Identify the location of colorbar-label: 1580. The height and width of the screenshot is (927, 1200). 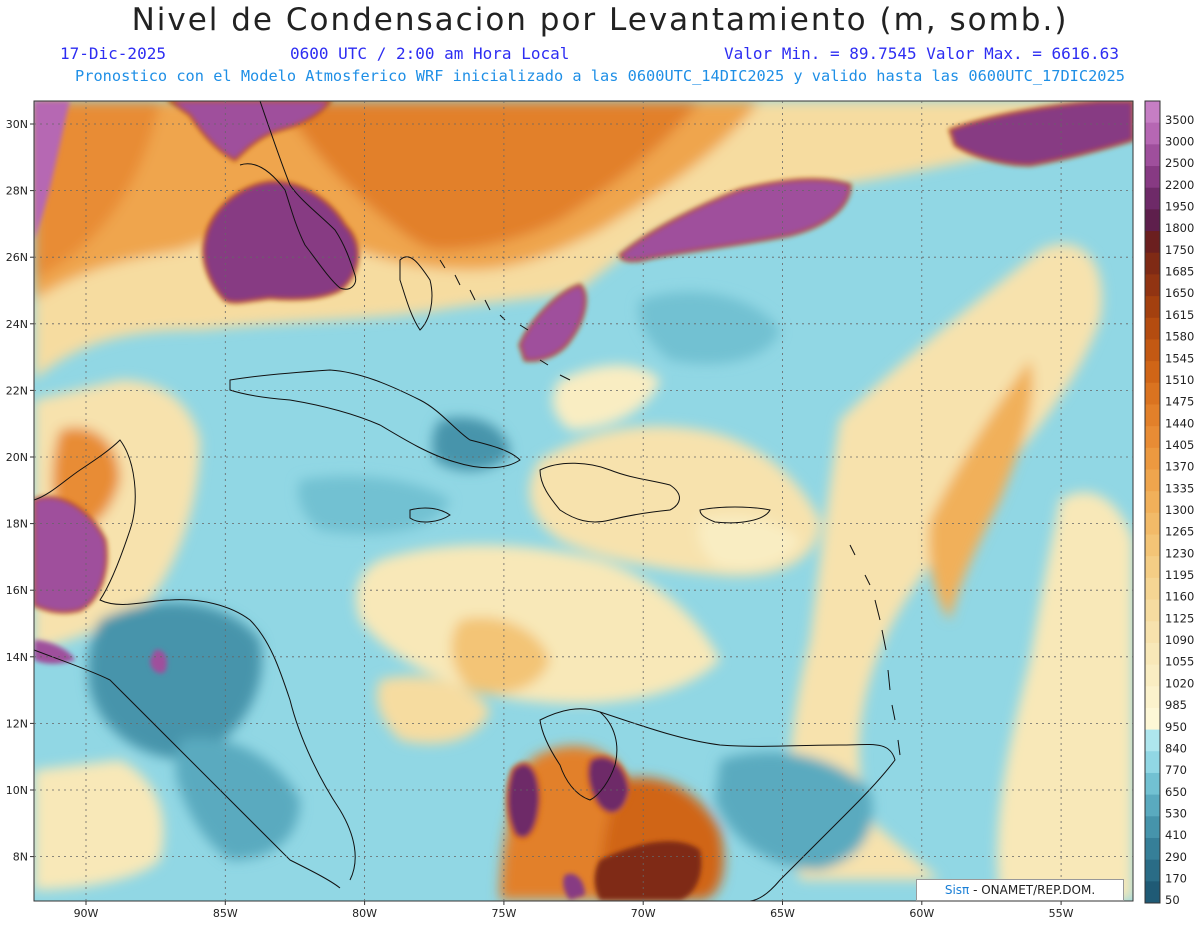
(1179, 337).